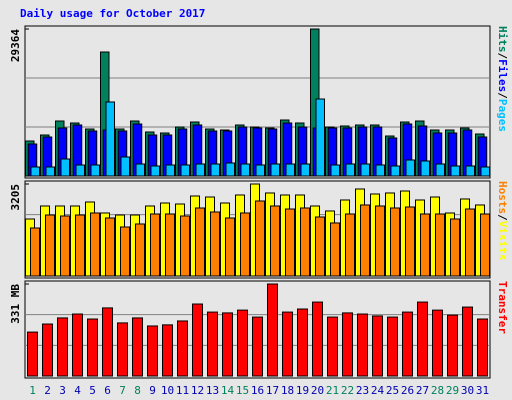  Describe the element at coordinates (77, 390) in the screenshot. I see `x-tick-label: 4` at that location.